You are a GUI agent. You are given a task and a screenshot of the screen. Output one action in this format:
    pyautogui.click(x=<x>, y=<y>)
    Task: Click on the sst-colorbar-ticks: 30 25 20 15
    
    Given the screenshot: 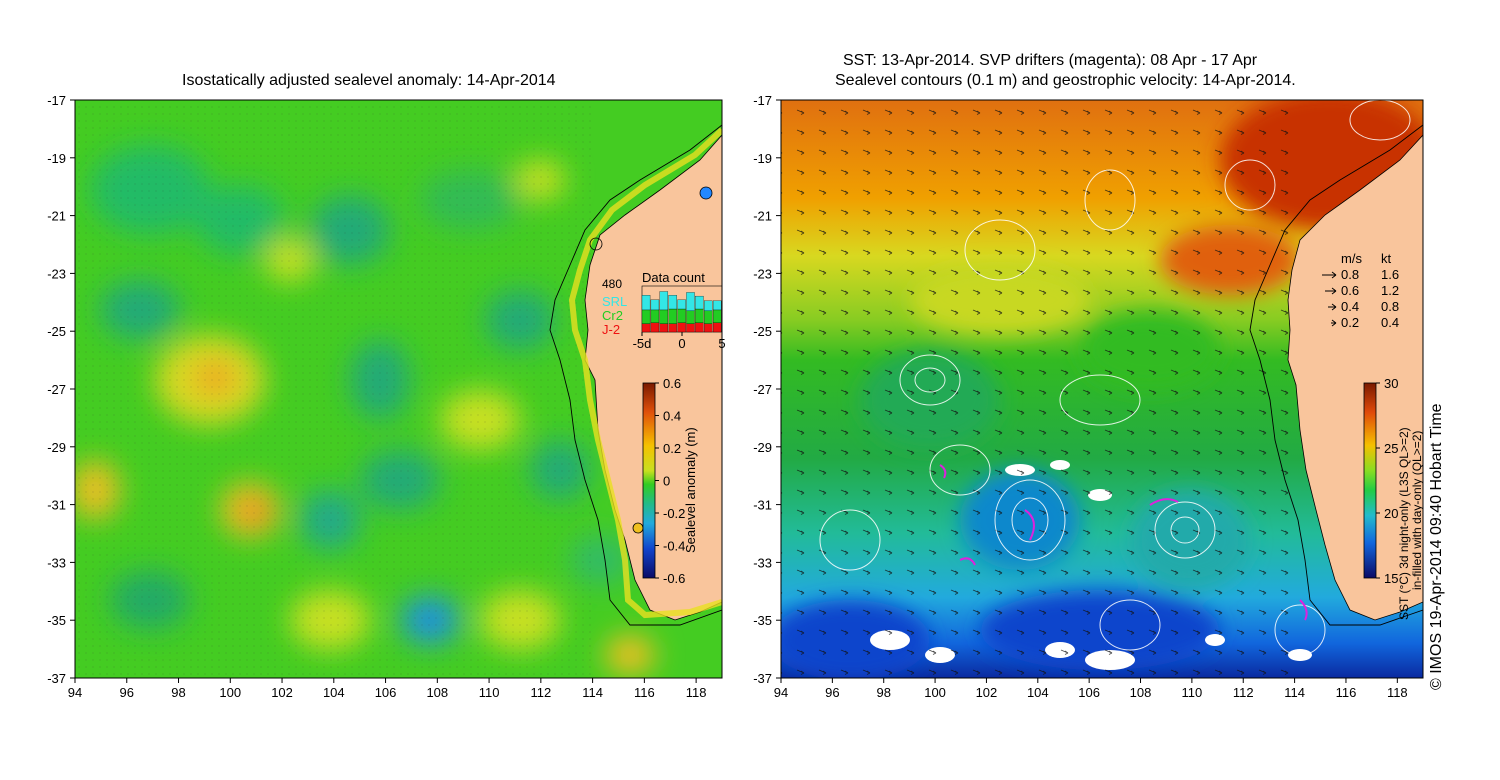 What is the action you would take?
    pyautogui.click(x=1387, y=481)
    